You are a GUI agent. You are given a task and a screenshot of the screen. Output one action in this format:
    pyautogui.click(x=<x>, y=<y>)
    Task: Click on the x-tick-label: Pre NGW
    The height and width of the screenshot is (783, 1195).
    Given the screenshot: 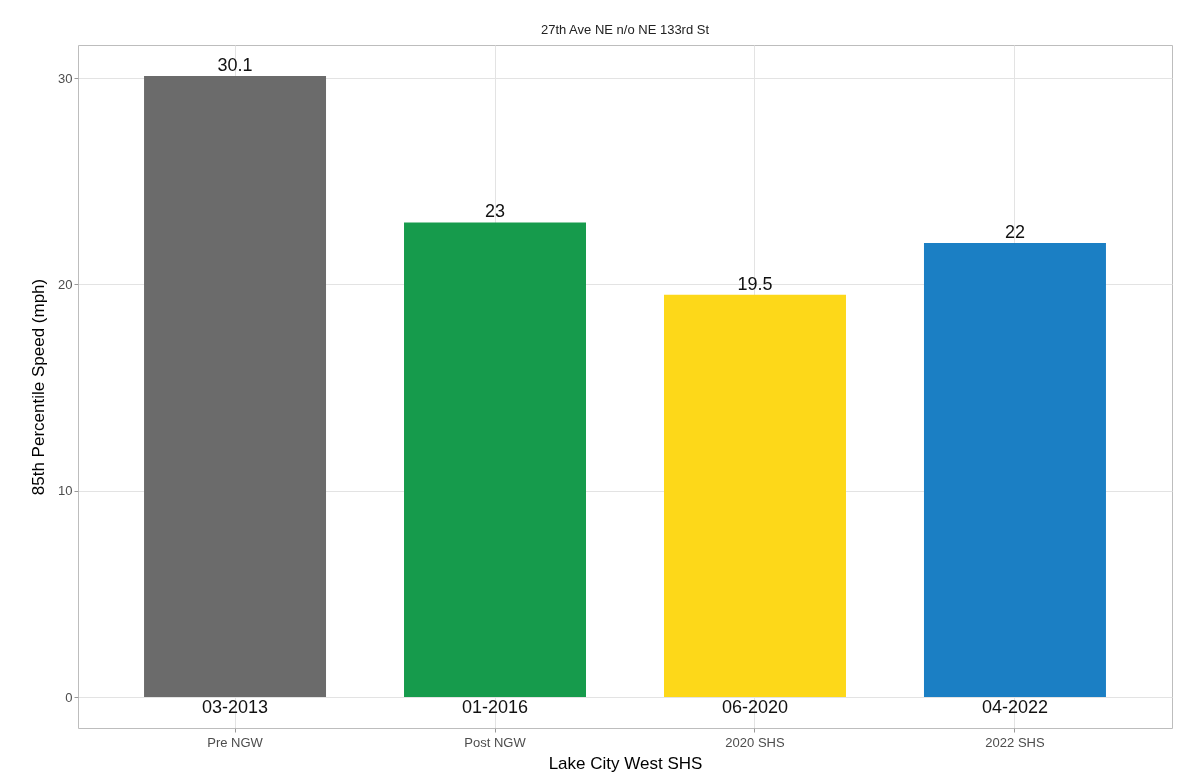 What is the action you would take?
    pyautogui.click(x=235, y=742)
    